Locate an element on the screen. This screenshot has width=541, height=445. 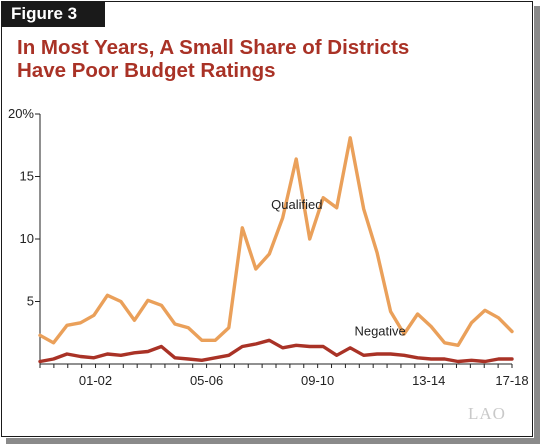
chart-title-line-2: Have Poor Budget Ratings is located at coordinates (146, 70).